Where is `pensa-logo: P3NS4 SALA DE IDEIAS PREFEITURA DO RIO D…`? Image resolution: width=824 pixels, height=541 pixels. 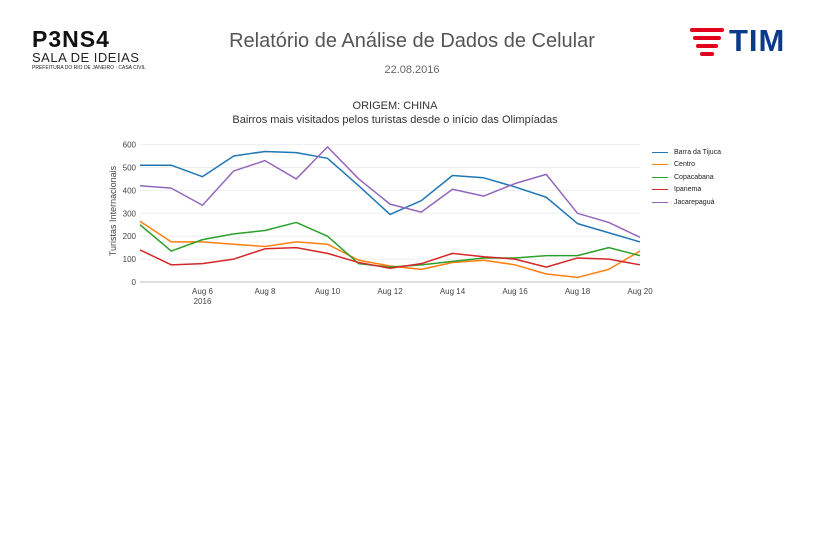
pensa-logo: P3NS4 SALA DE IDEIAS PREFEITURA DO RIO D… is located at coordinates (89, 49).